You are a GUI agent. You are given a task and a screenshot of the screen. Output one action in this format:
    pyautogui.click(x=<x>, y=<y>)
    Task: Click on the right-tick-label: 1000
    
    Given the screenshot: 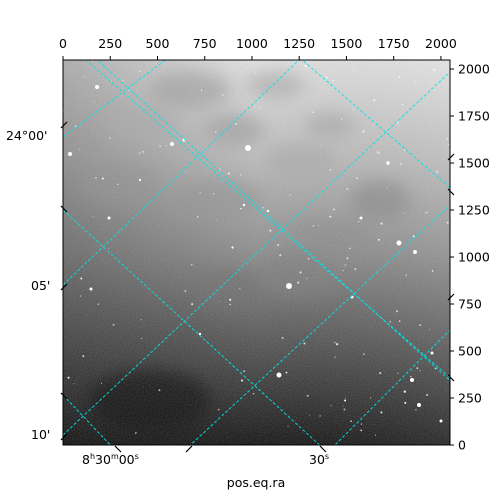 What is the action you would take?
    pyautogui.click(x=474, y=257)
    